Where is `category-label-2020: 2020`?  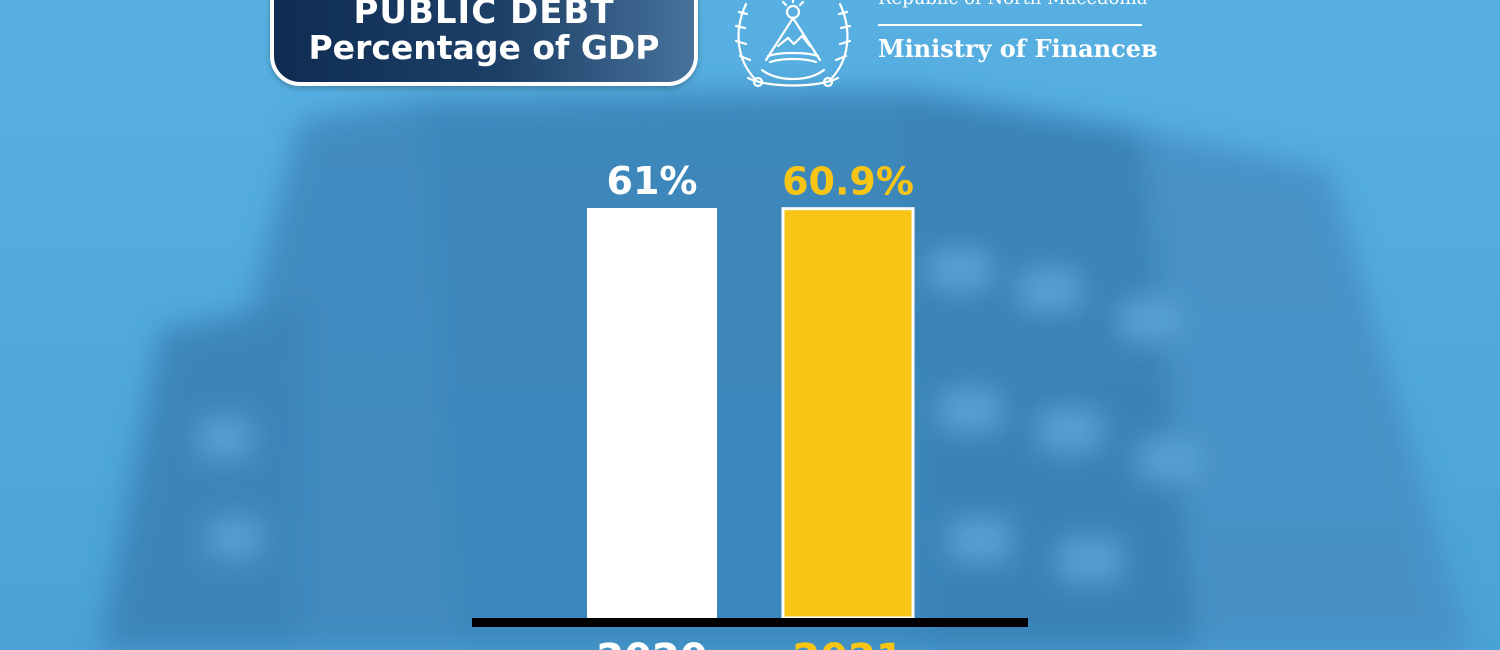
category-label-2020: 2020 is located at coordinates (651, 643).